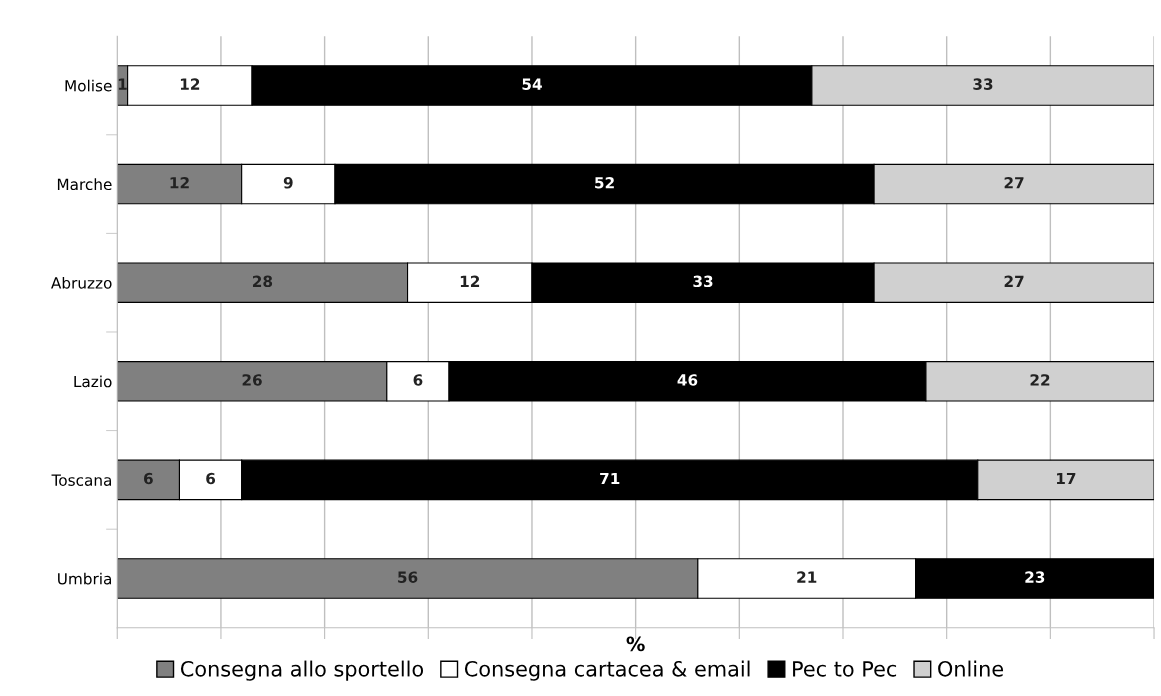 The image size is (1161, 696). I want to click on data-label: 17, so click(1066, 478).